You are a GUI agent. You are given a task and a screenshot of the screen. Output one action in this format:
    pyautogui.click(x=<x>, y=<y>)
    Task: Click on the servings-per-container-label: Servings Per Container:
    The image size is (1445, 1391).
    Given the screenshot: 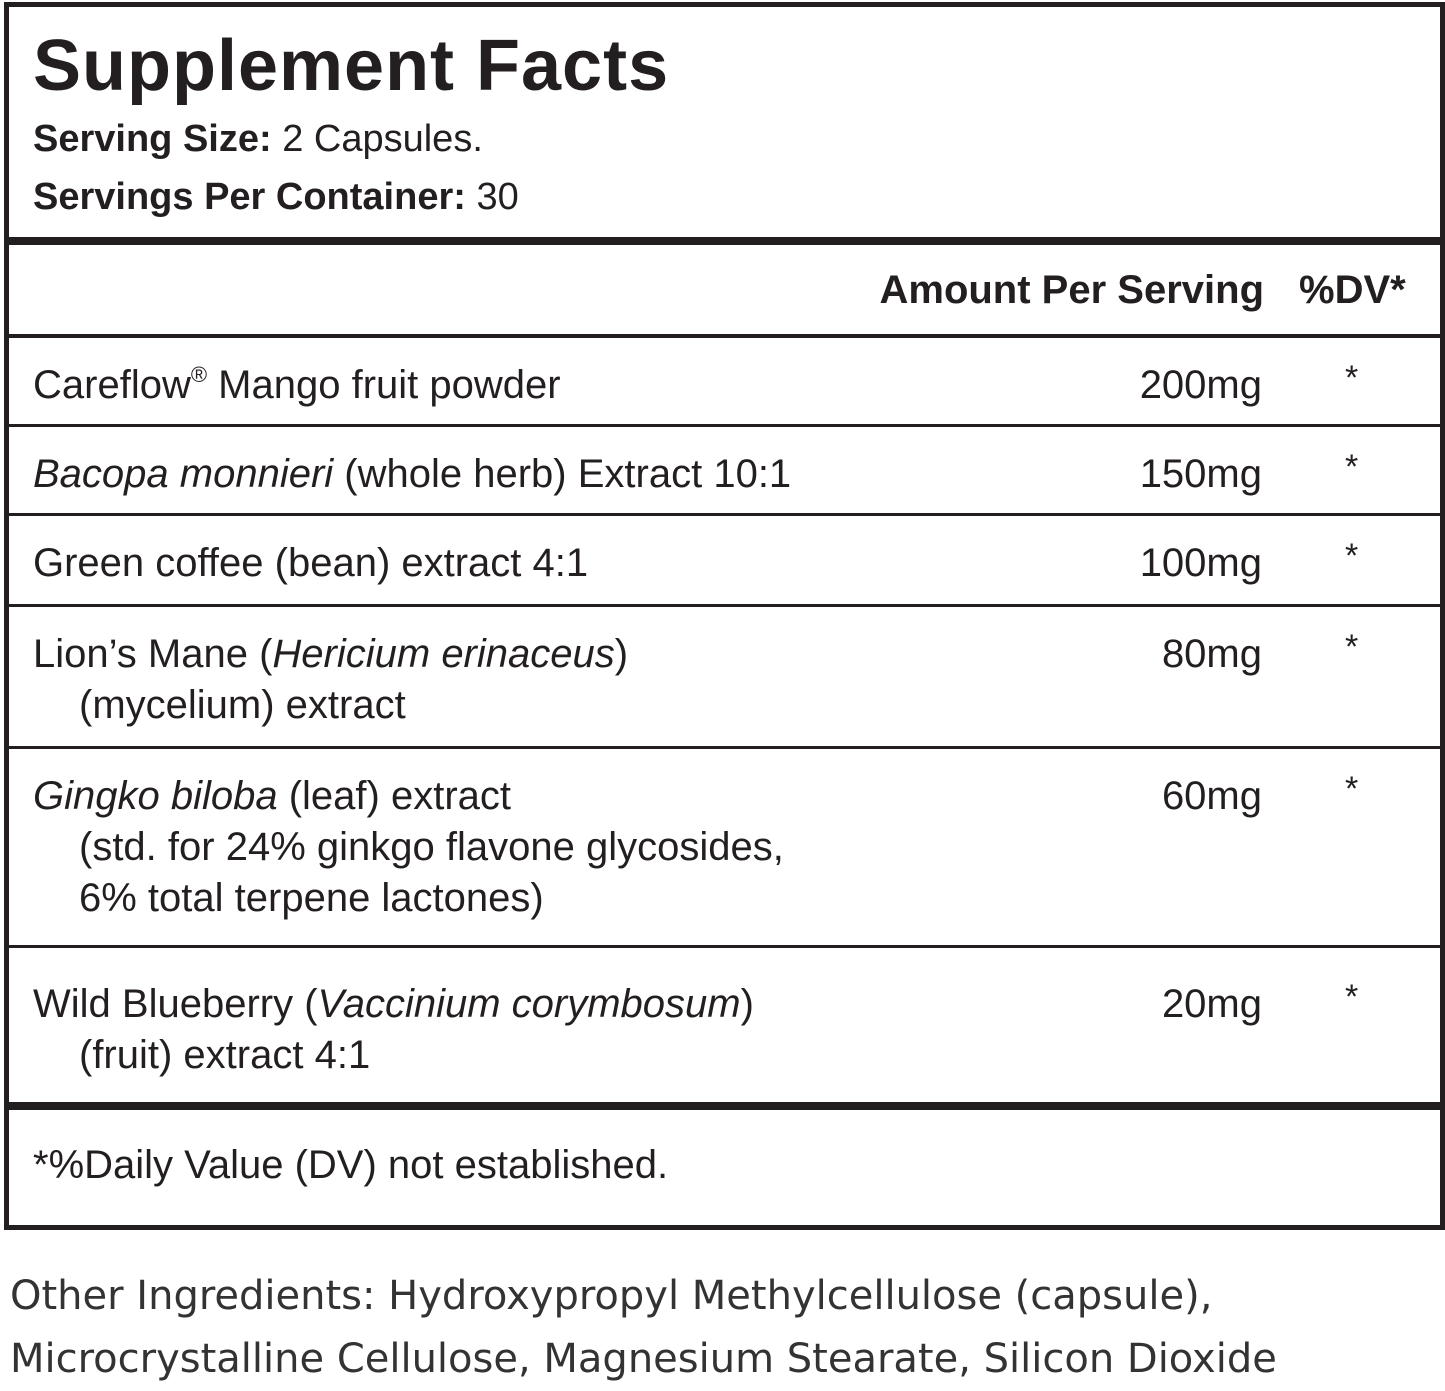 What is the action you would take?
    pyautogui.click(x=249, y=197)
    